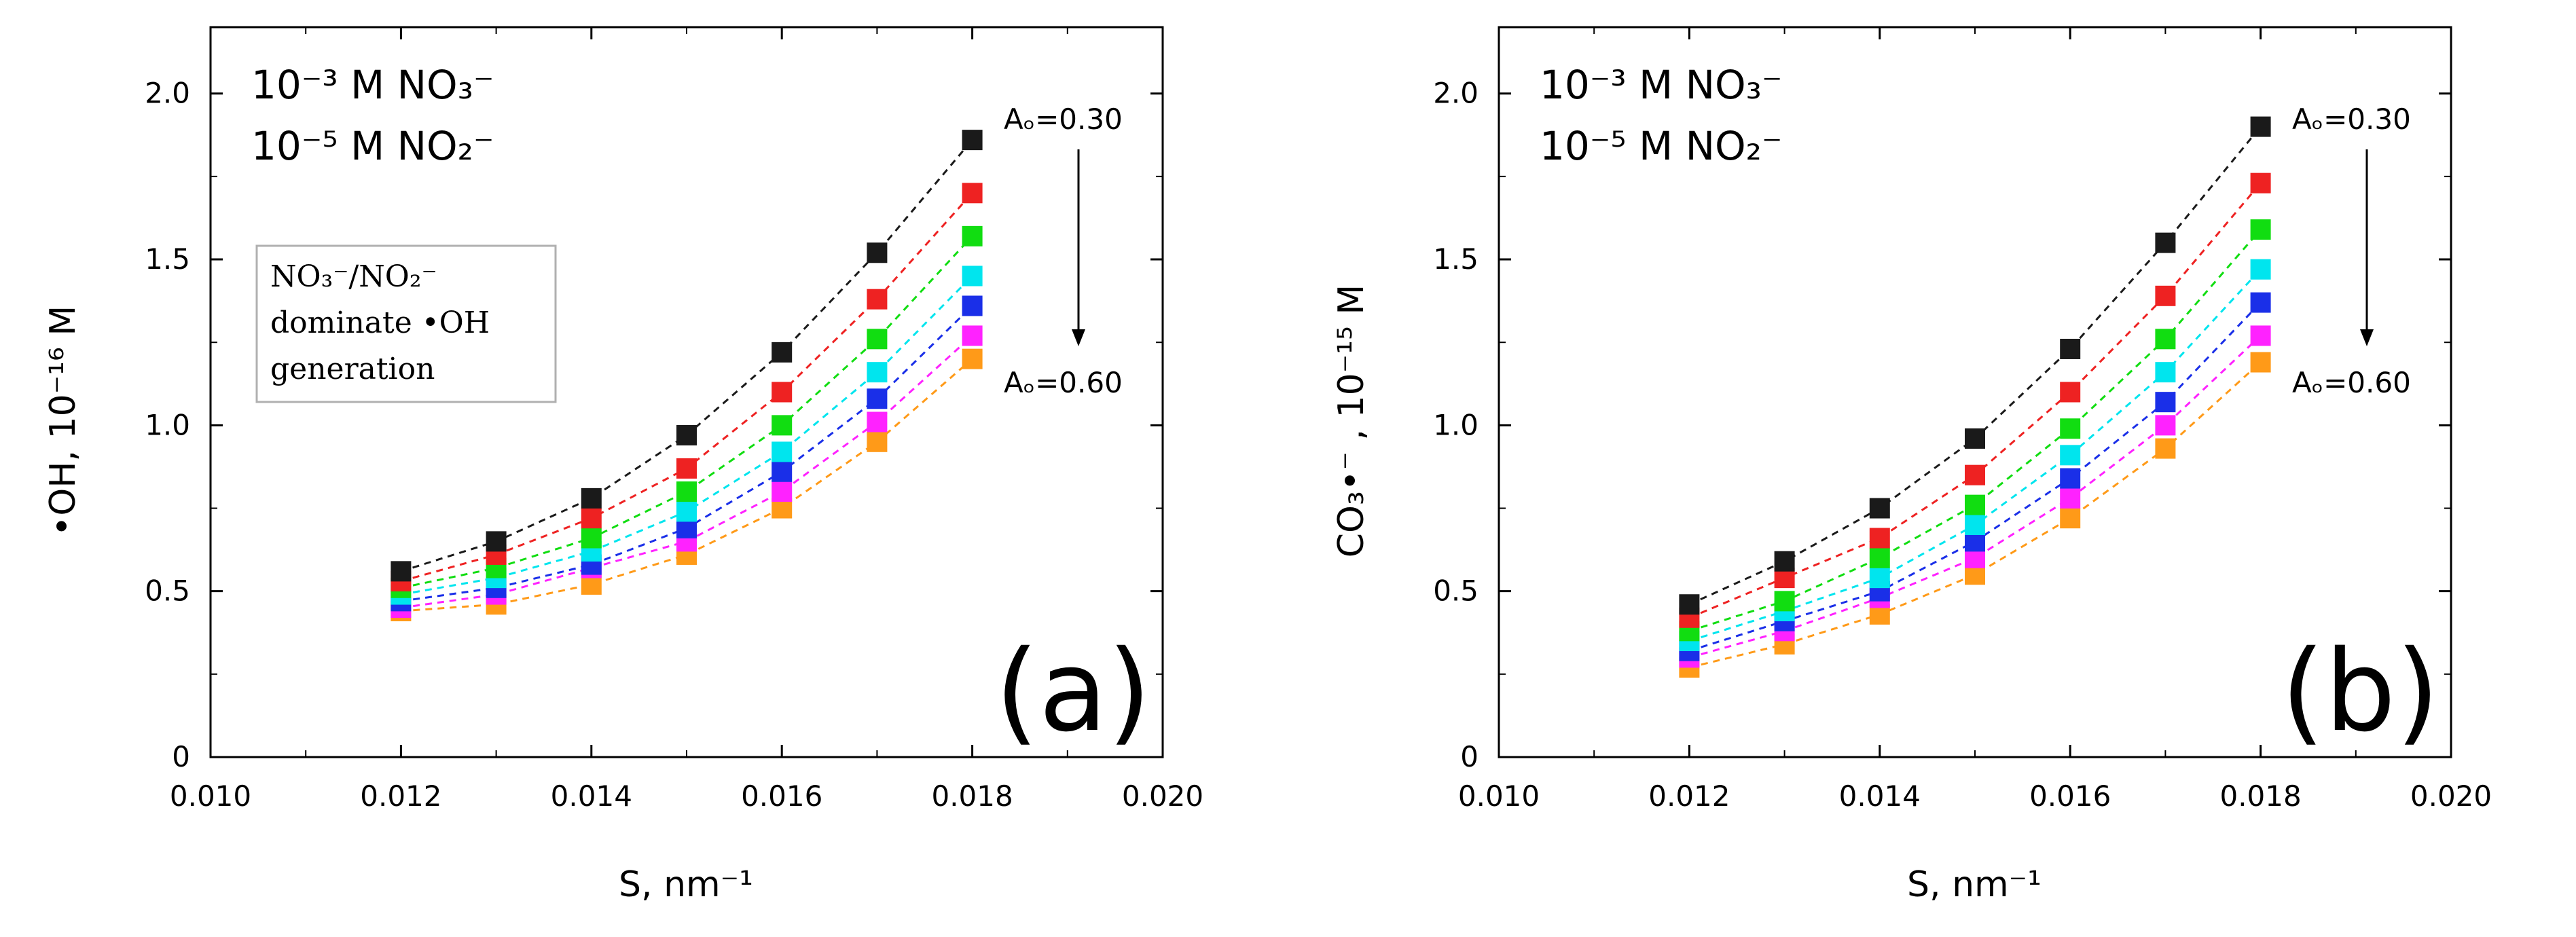 This screenshot has height=937, width=2576. I want to click on x-tick-label: 0.014, so click(1880, 796).